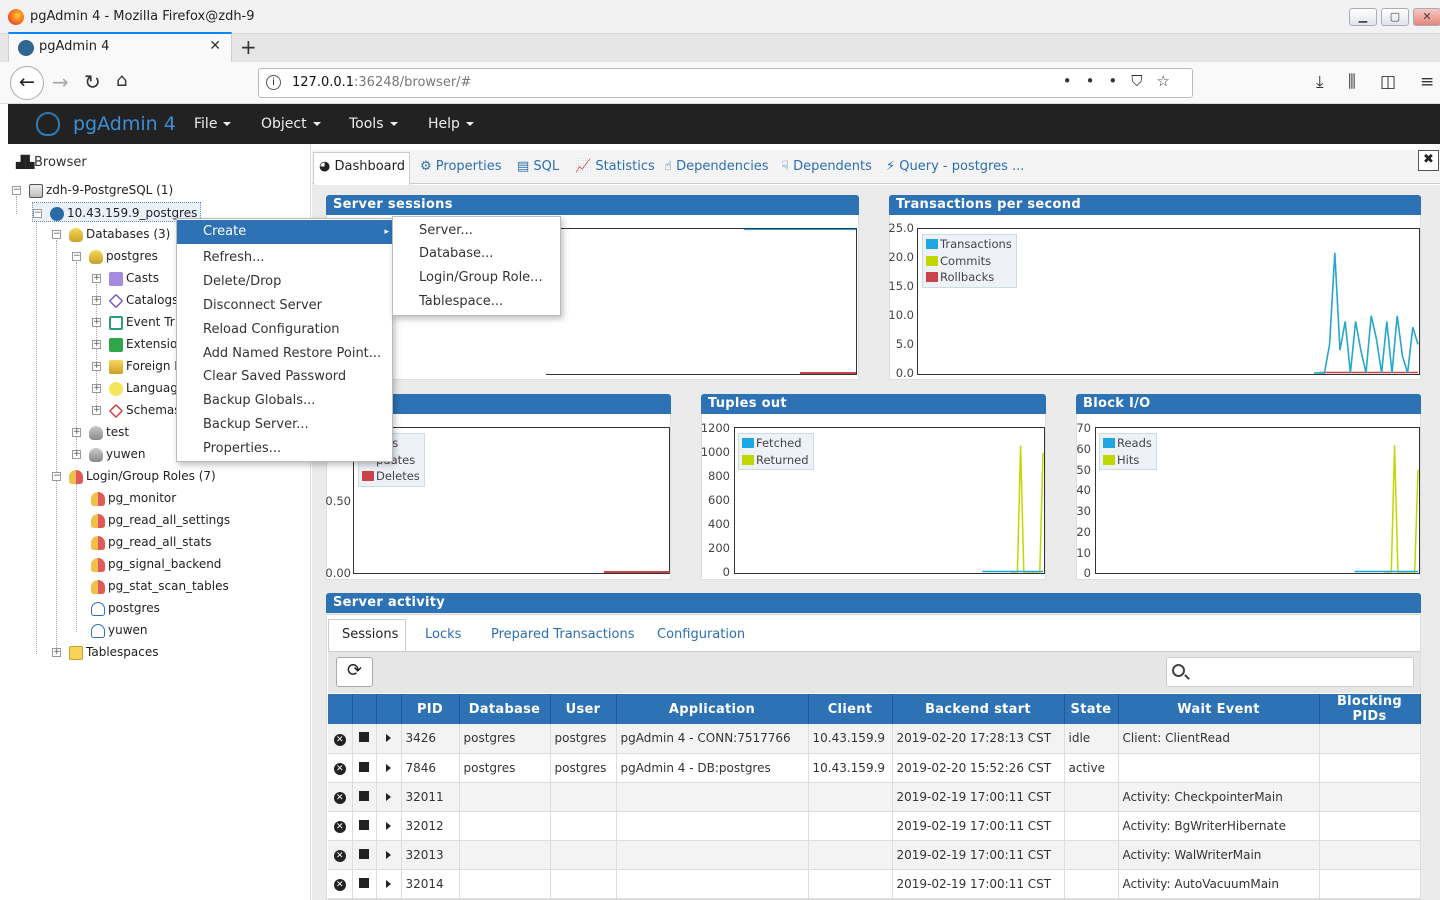  What do you see at coordinates (120, 47) in the screenshot?
I see `browser-tab: pgAdmin 4 ✕` at bounding box center [120, 47].